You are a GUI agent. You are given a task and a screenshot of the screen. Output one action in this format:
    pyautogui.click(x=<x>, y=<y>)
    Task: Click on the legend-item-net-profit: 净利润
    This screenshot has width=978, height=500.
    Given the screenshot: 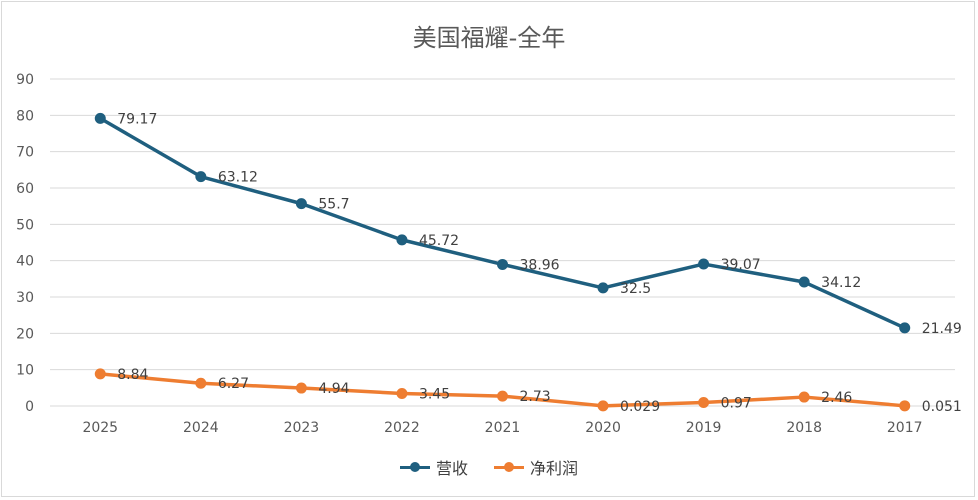 What is the action you would take?
    pyautogui.click(x=536, y=467)
    